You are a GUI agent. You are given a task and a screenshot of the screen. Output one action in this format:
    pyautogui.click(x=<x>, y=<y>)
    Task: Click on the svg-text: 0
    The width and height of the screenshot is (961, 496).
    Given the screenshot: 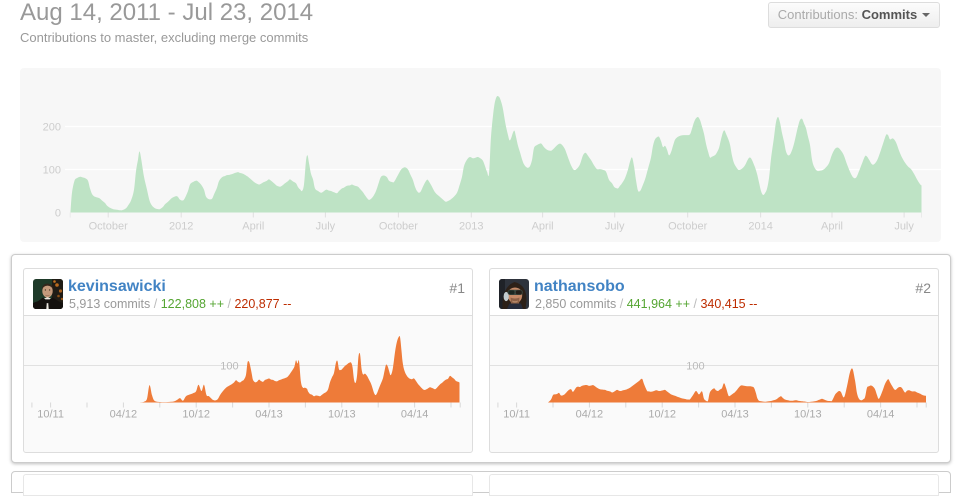 What is the action you would take?
    pyautogui.click(x=58, y=214)
    